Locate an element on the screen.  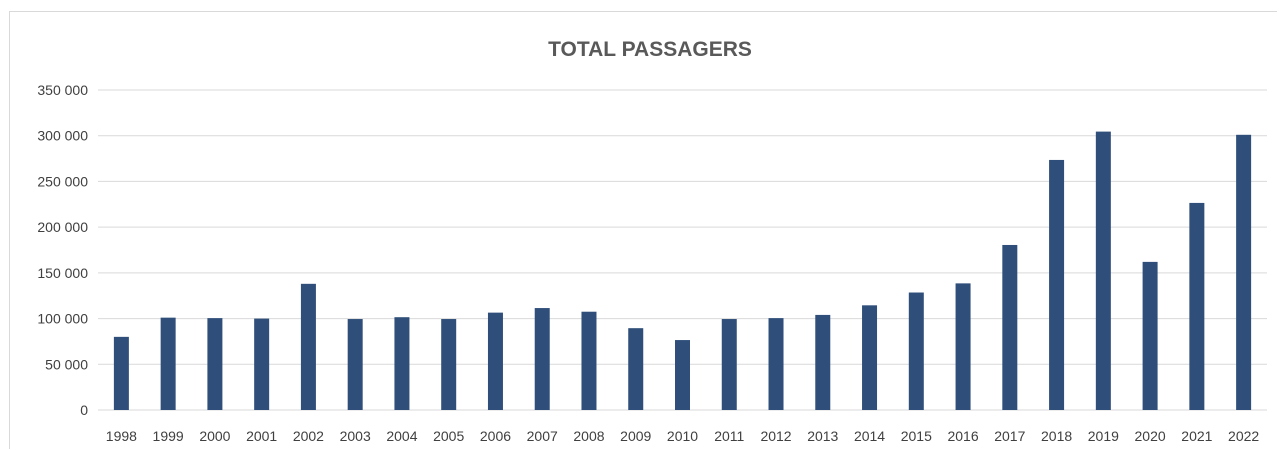
x-tick-label: 2016 is located at coordinates (962, 436).